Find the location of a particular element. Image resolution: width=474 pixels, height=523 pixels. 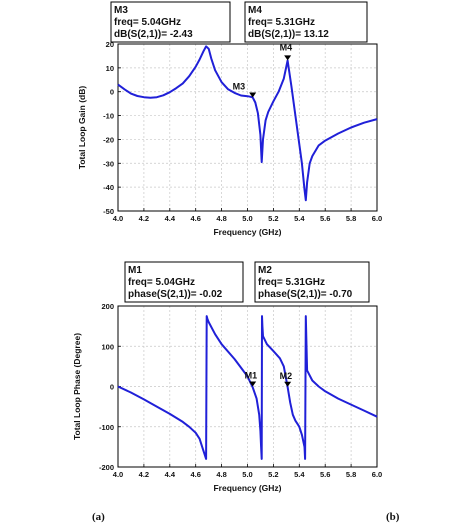

y-tick-label: -10 is located at coordinates (108, 116).